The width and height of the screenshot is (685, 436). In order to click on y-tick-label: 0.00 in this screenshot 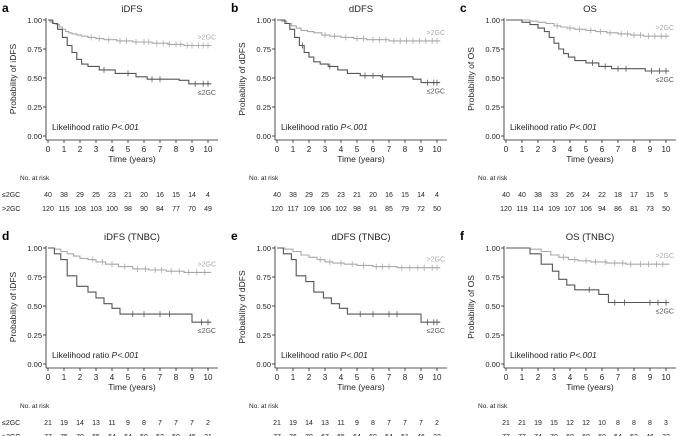, I will do `click(263, 364)`.